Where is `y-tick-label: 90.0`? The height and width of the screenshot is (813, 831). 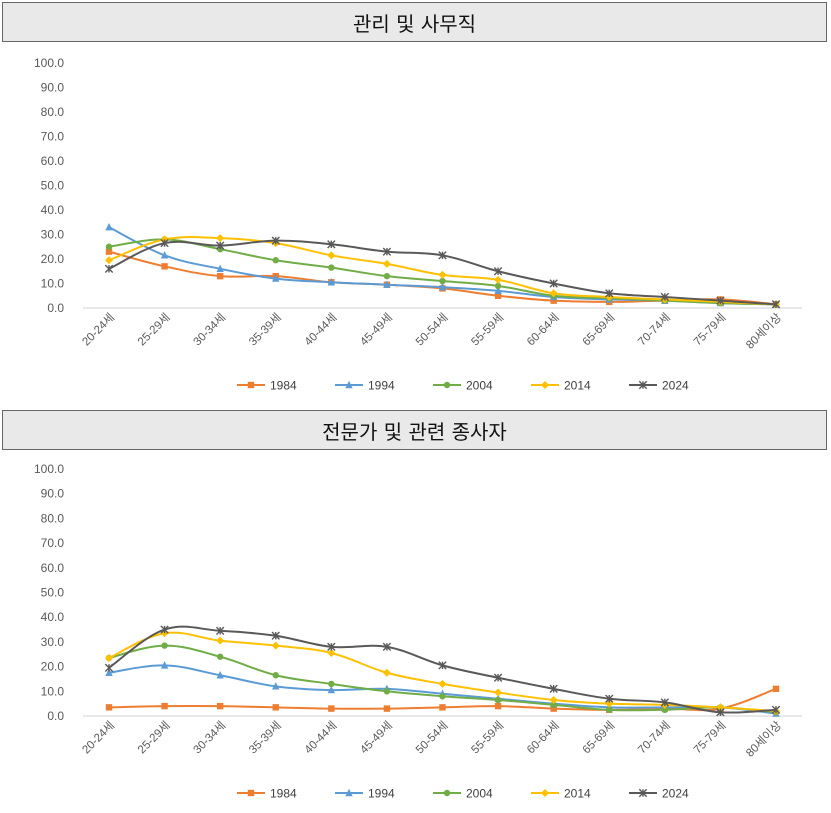
y-tick-label: 90.0 is located at coordinates (53, 494).